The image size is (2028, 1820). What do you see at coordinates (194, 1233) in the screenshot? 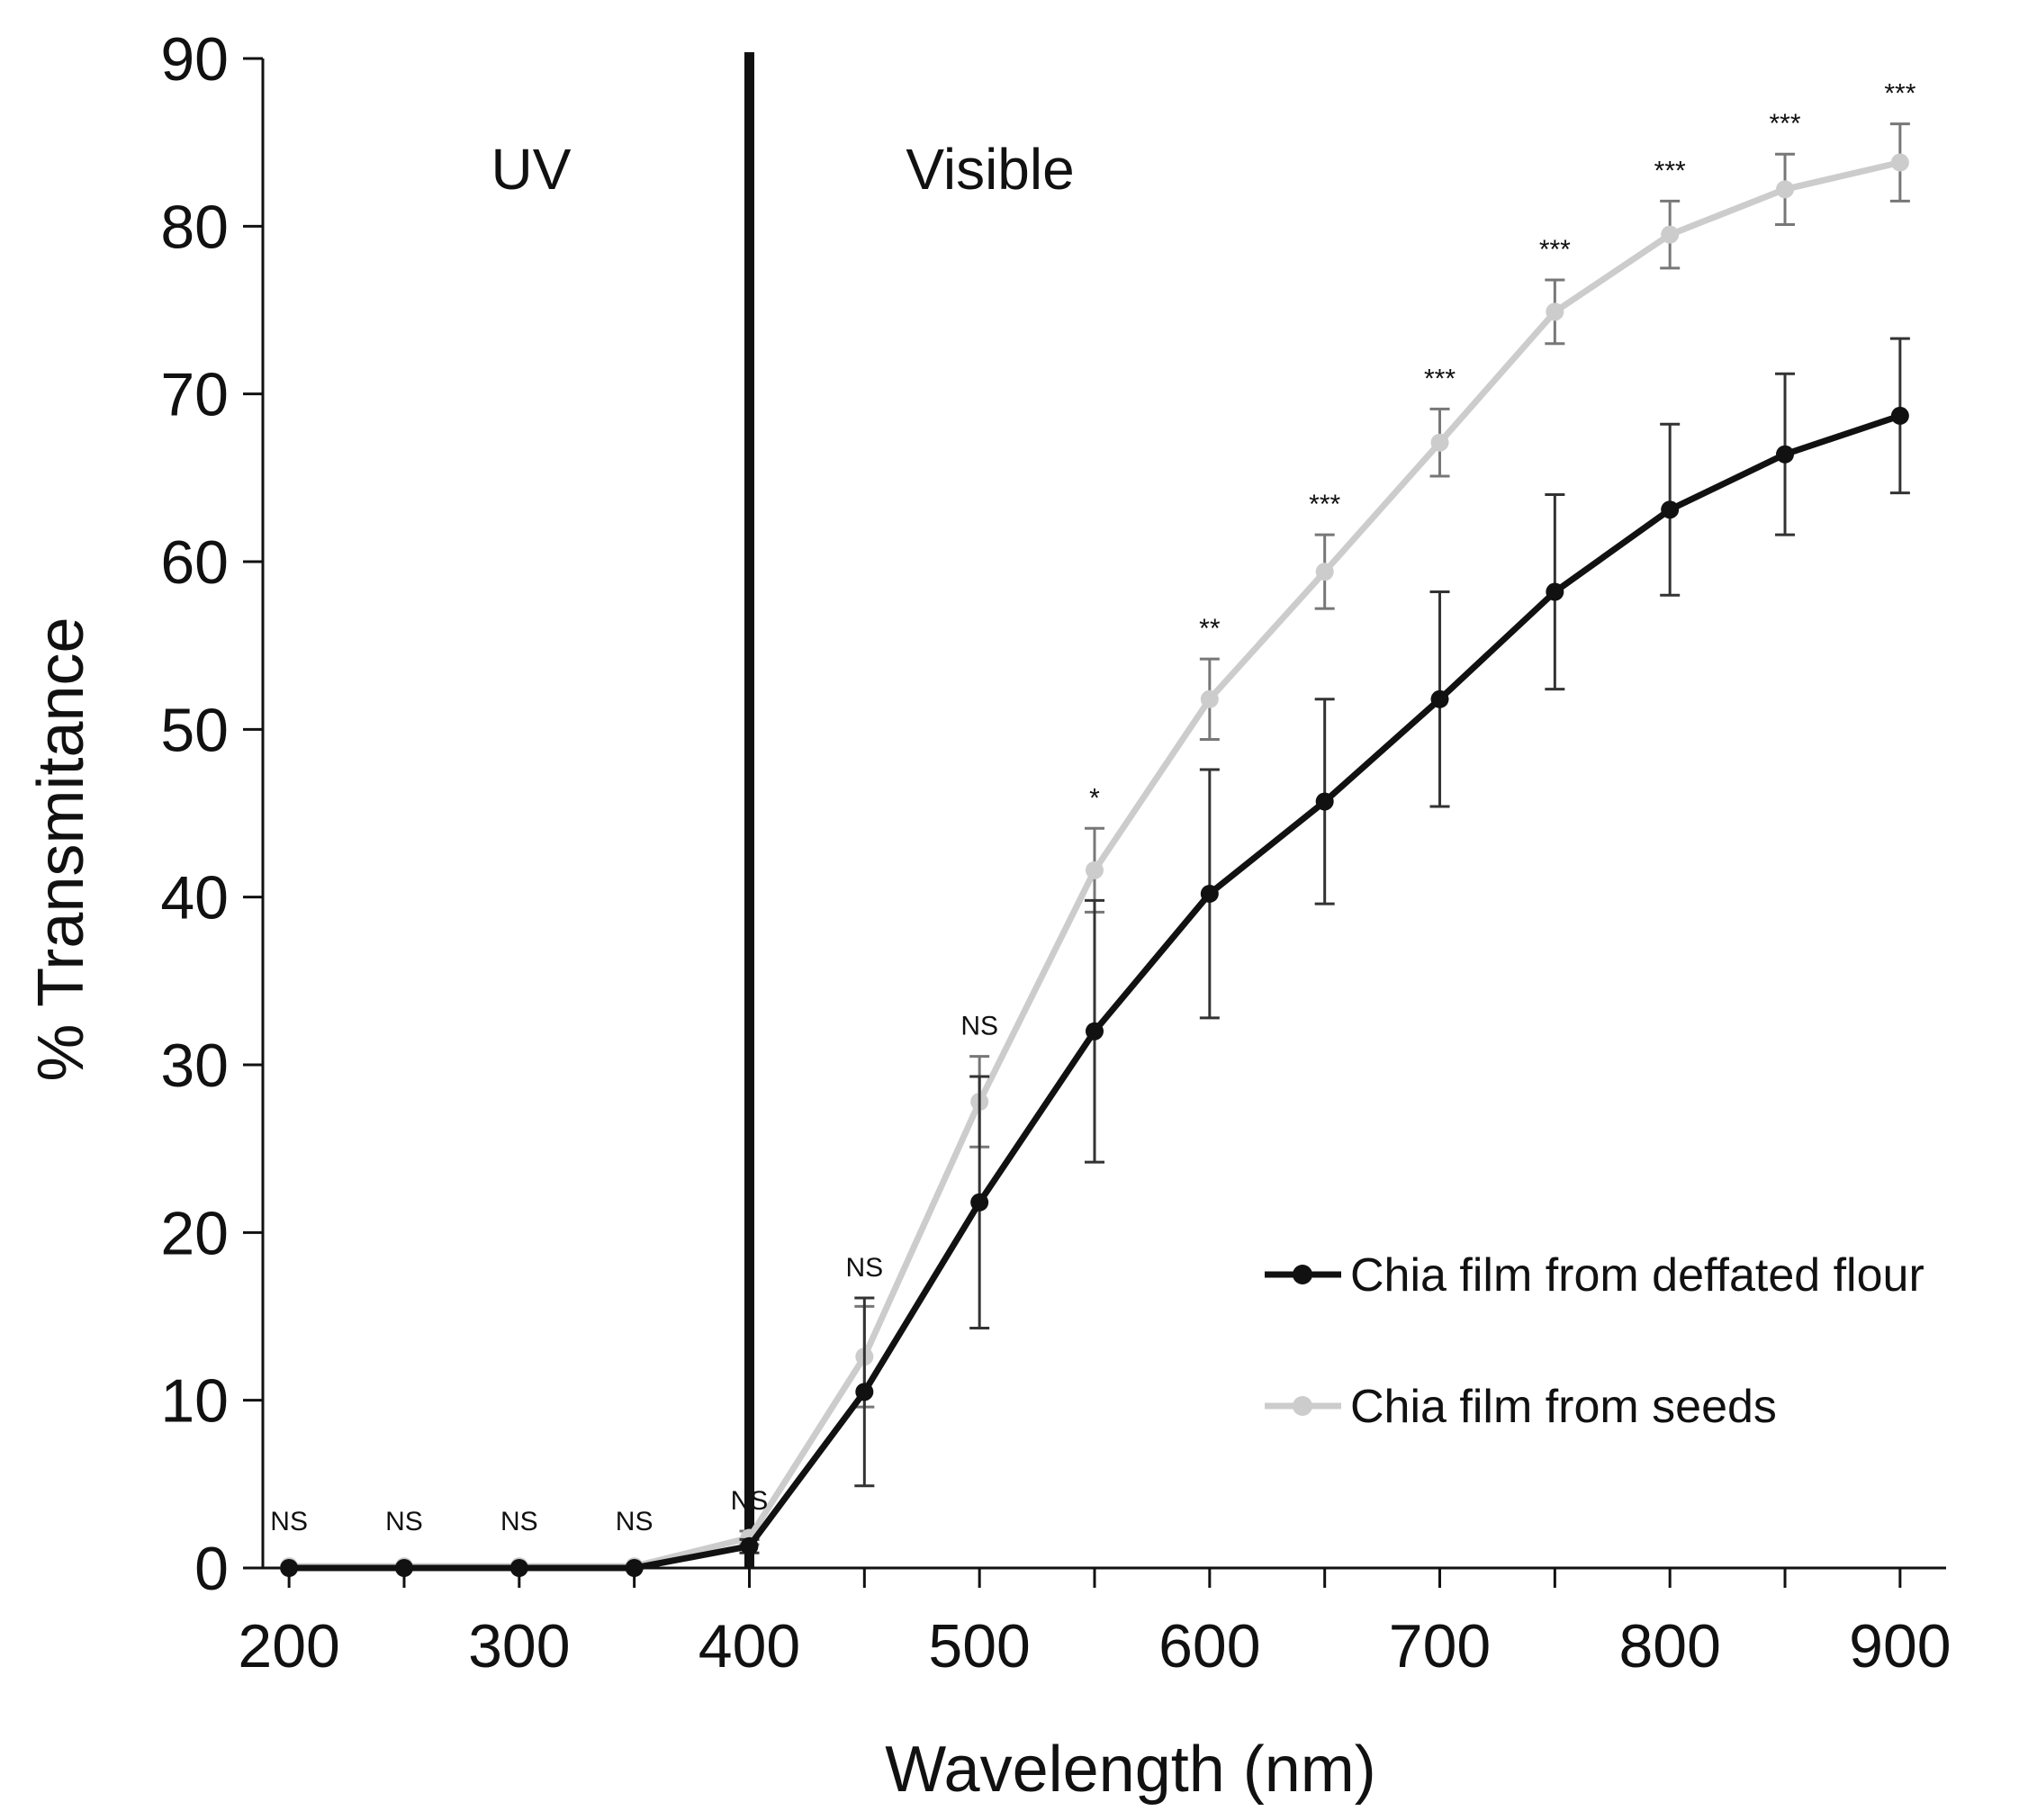
I see `y-tick-label: 20` at bounding box center [194, 1233].